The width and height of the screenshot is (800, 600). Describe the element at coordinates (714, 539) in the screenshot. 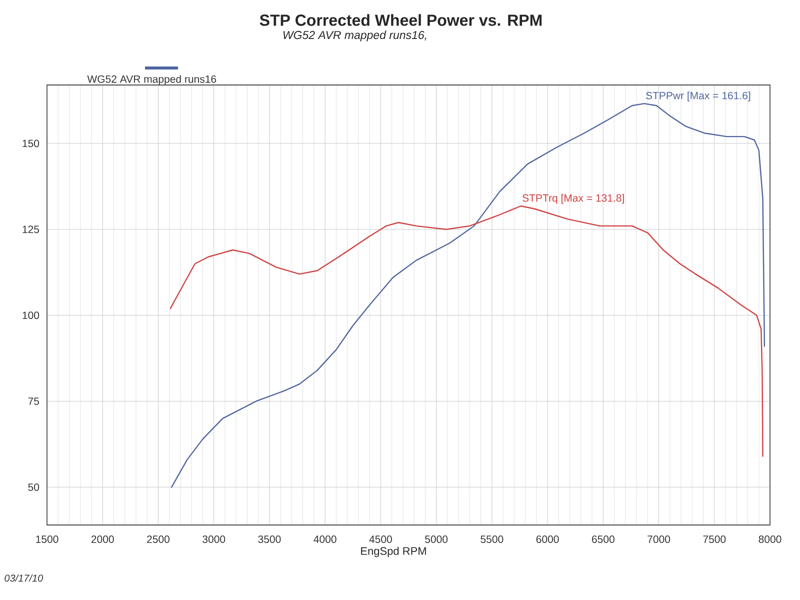

I see `x-tick-label: 7500` at that location.